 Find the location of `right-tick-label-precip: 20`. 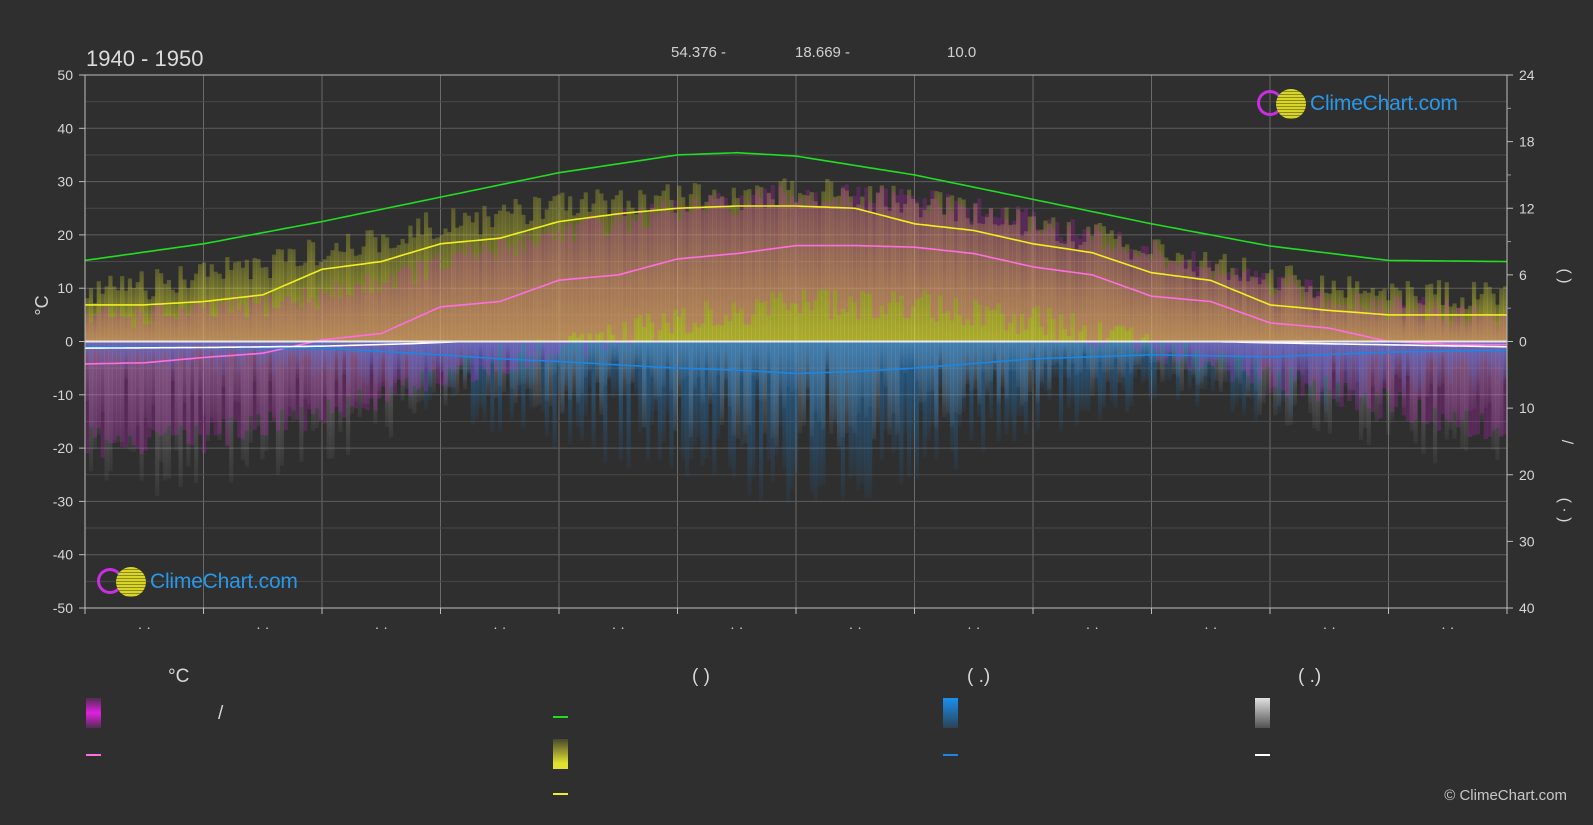

right-tick-label-precip: 20 is located at coordinates (1527, 475).